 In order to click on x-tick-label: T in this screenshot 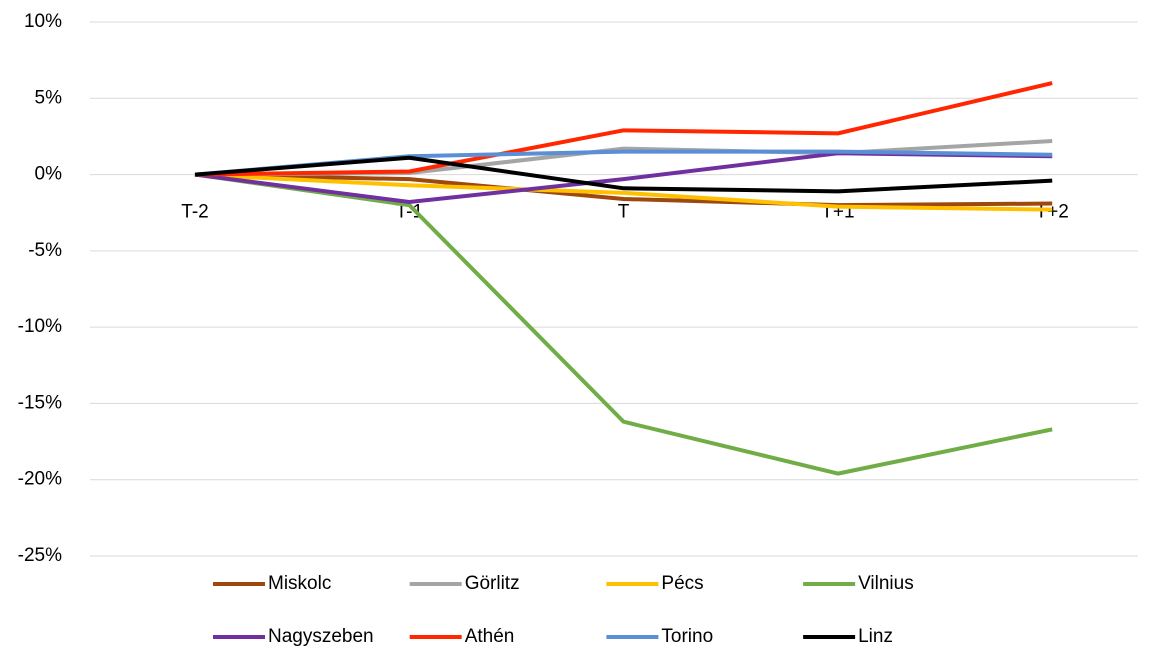, I will do `click(624, 212)`.